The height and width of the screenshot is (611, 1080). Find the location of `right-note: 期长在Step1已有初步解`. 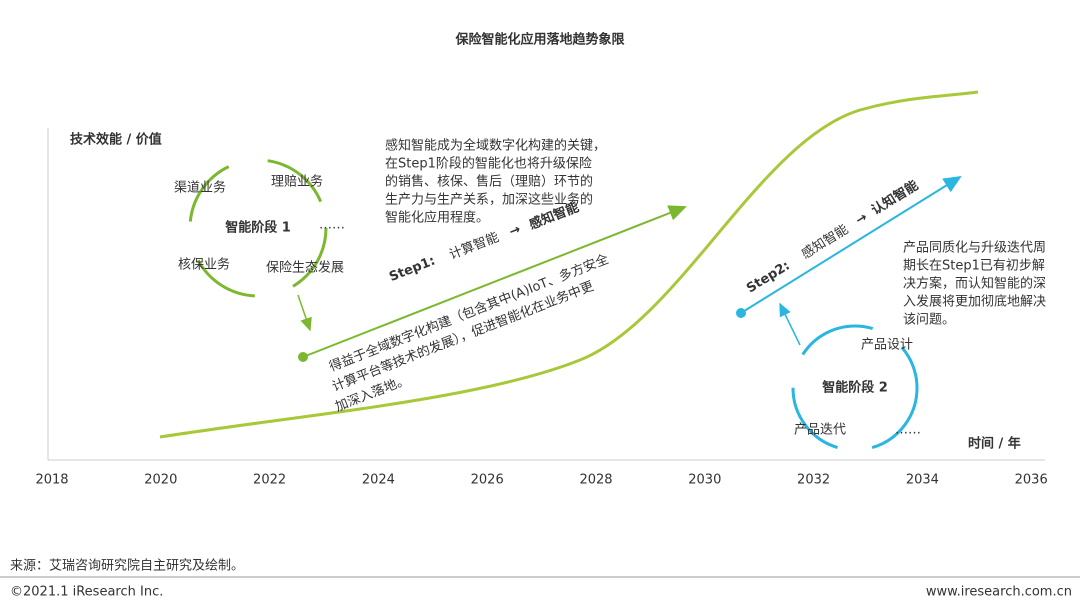

right-note: 期长在Step1已有初步解 is located at coordinates (974, 266).